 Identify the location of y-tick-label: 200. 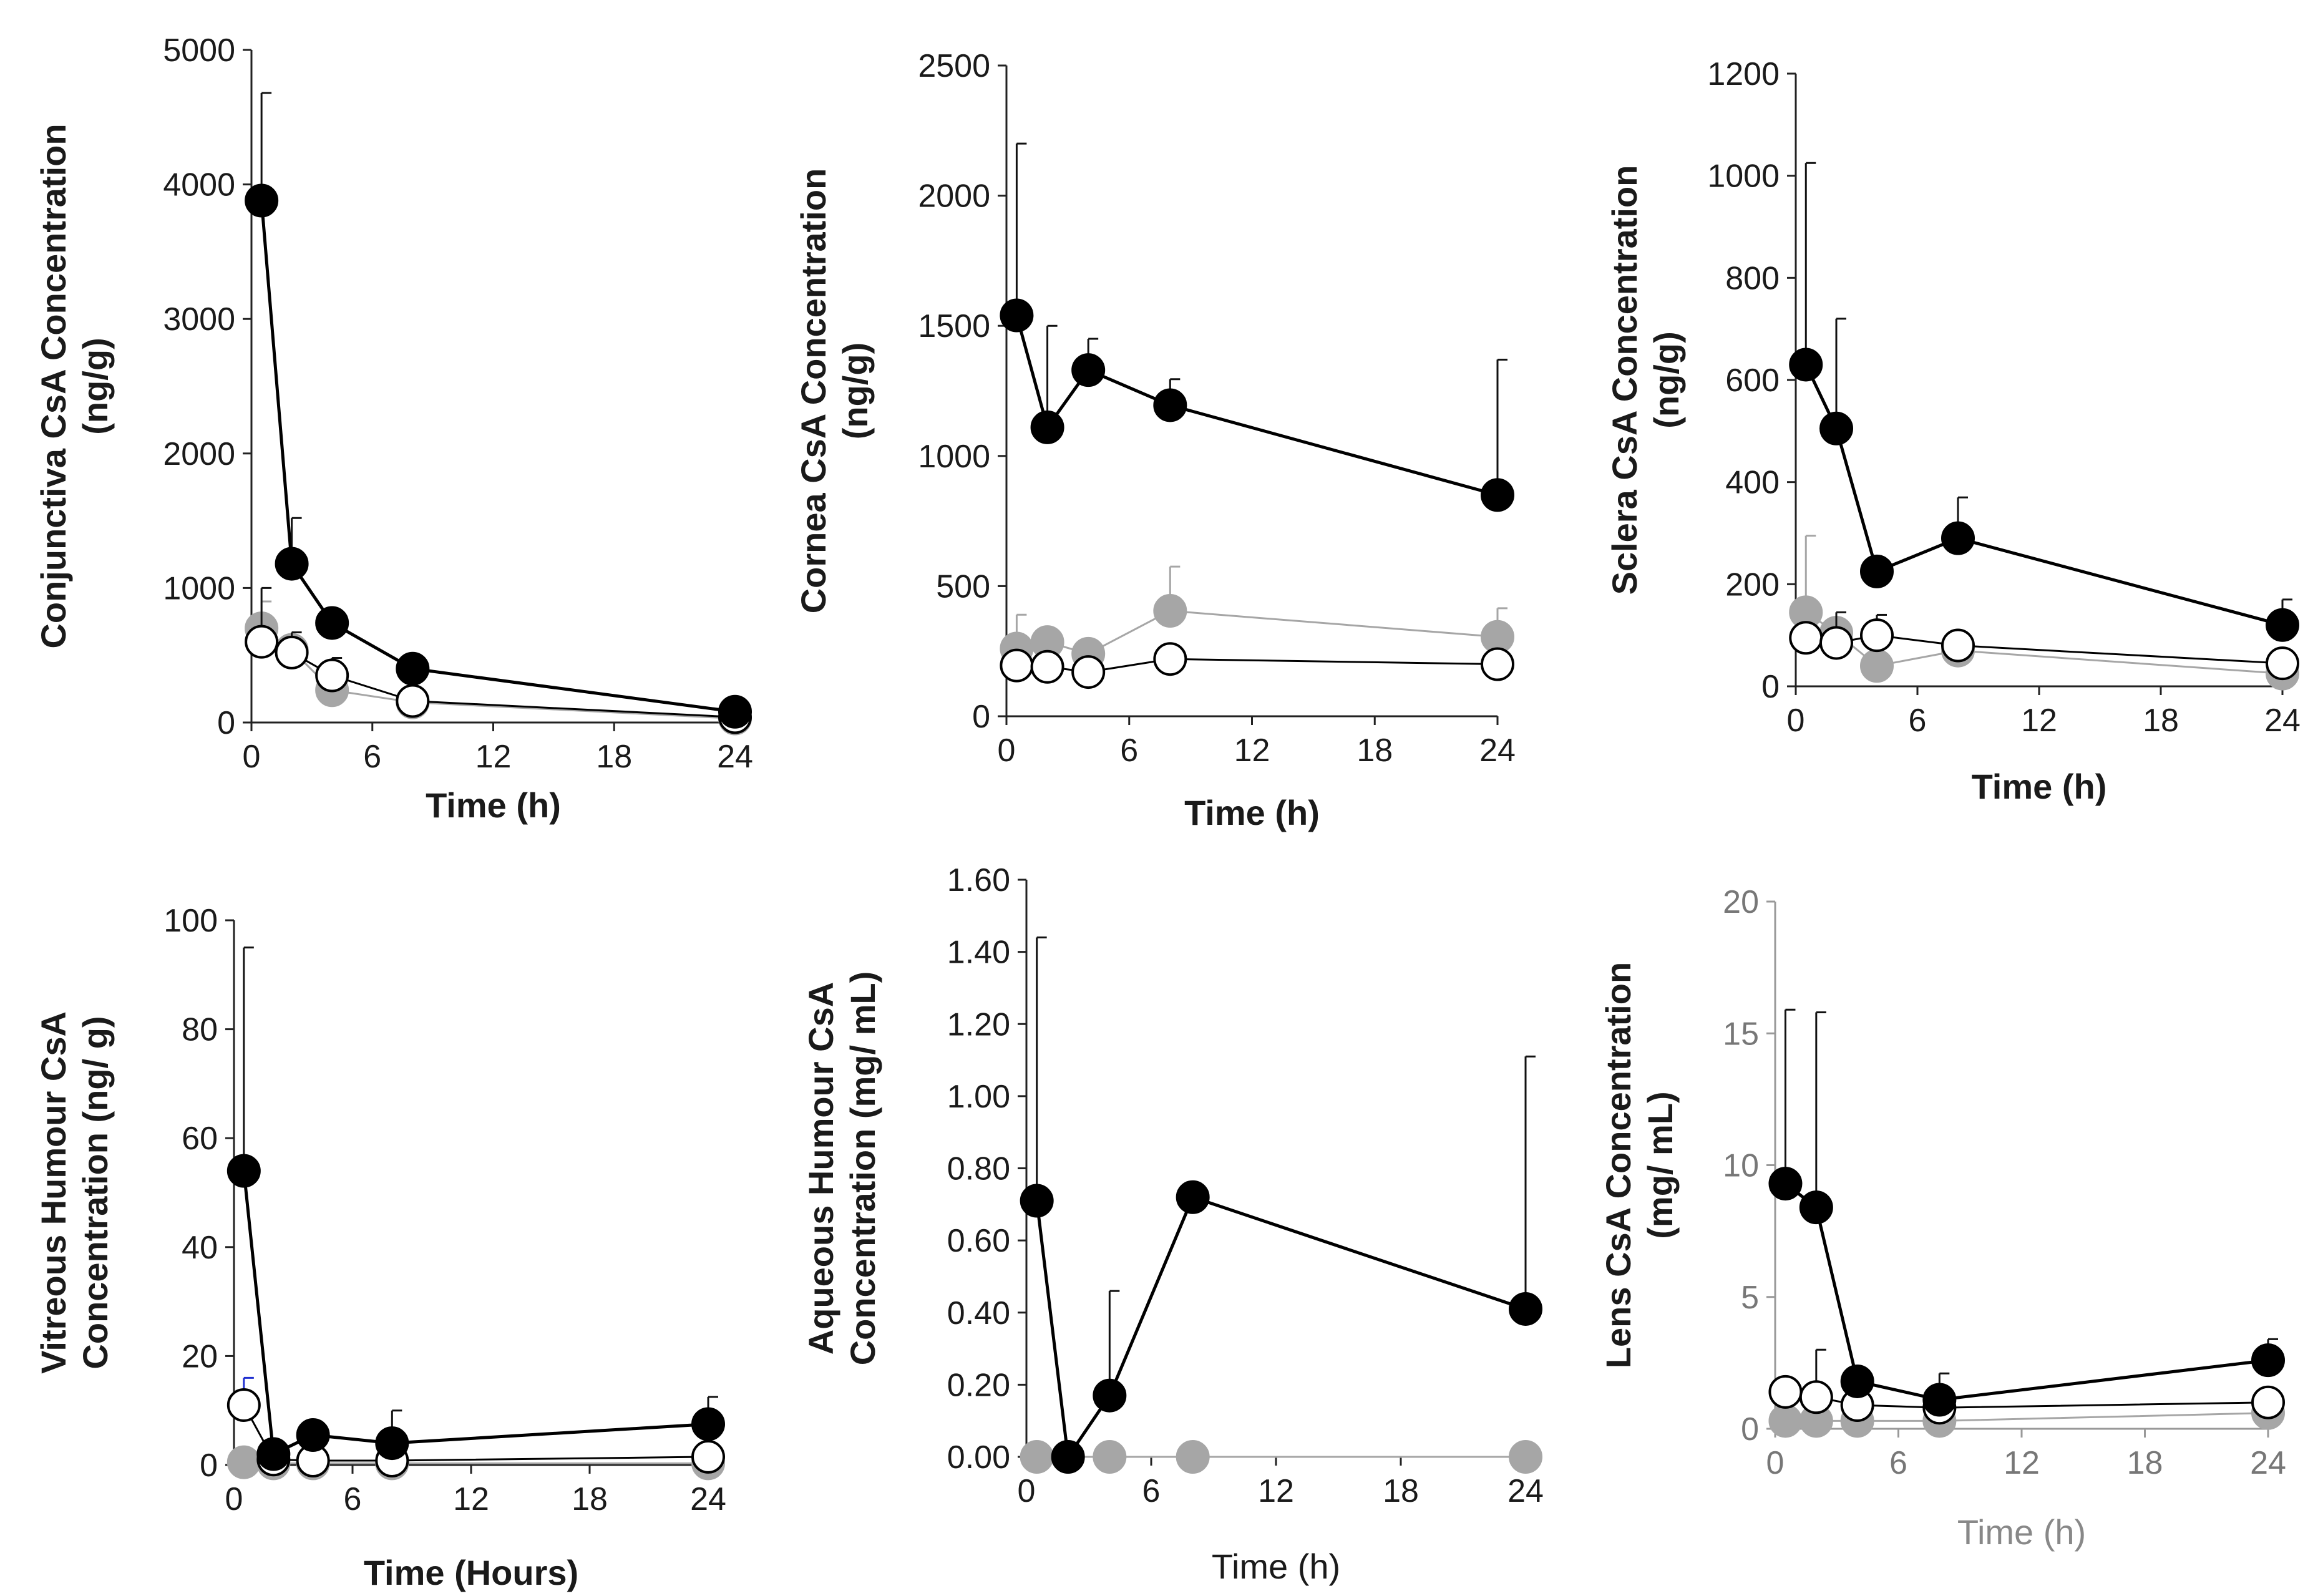
(1752, 585).